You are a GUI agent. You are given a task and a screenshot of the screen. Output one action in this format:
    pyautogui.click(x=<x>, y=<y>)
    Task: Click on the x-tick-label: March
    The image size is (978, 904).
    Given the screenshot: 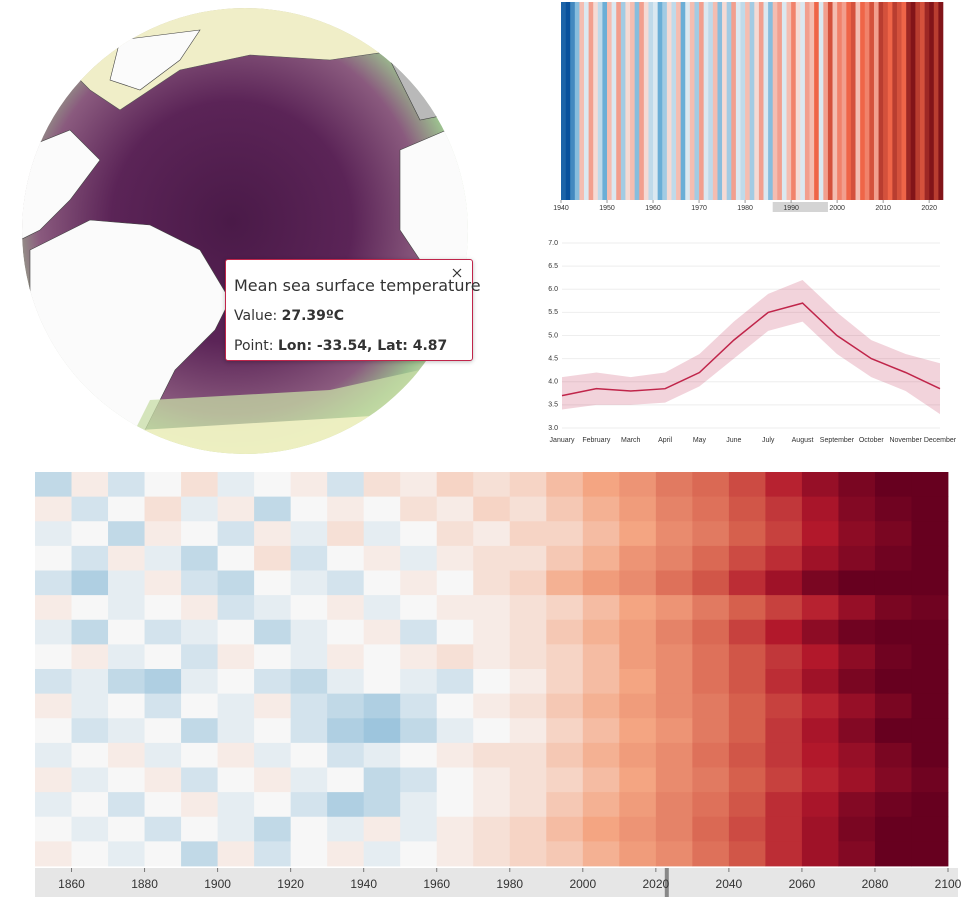 What is the action you would take?
    pyautogui.click(x=631, y=440)
    